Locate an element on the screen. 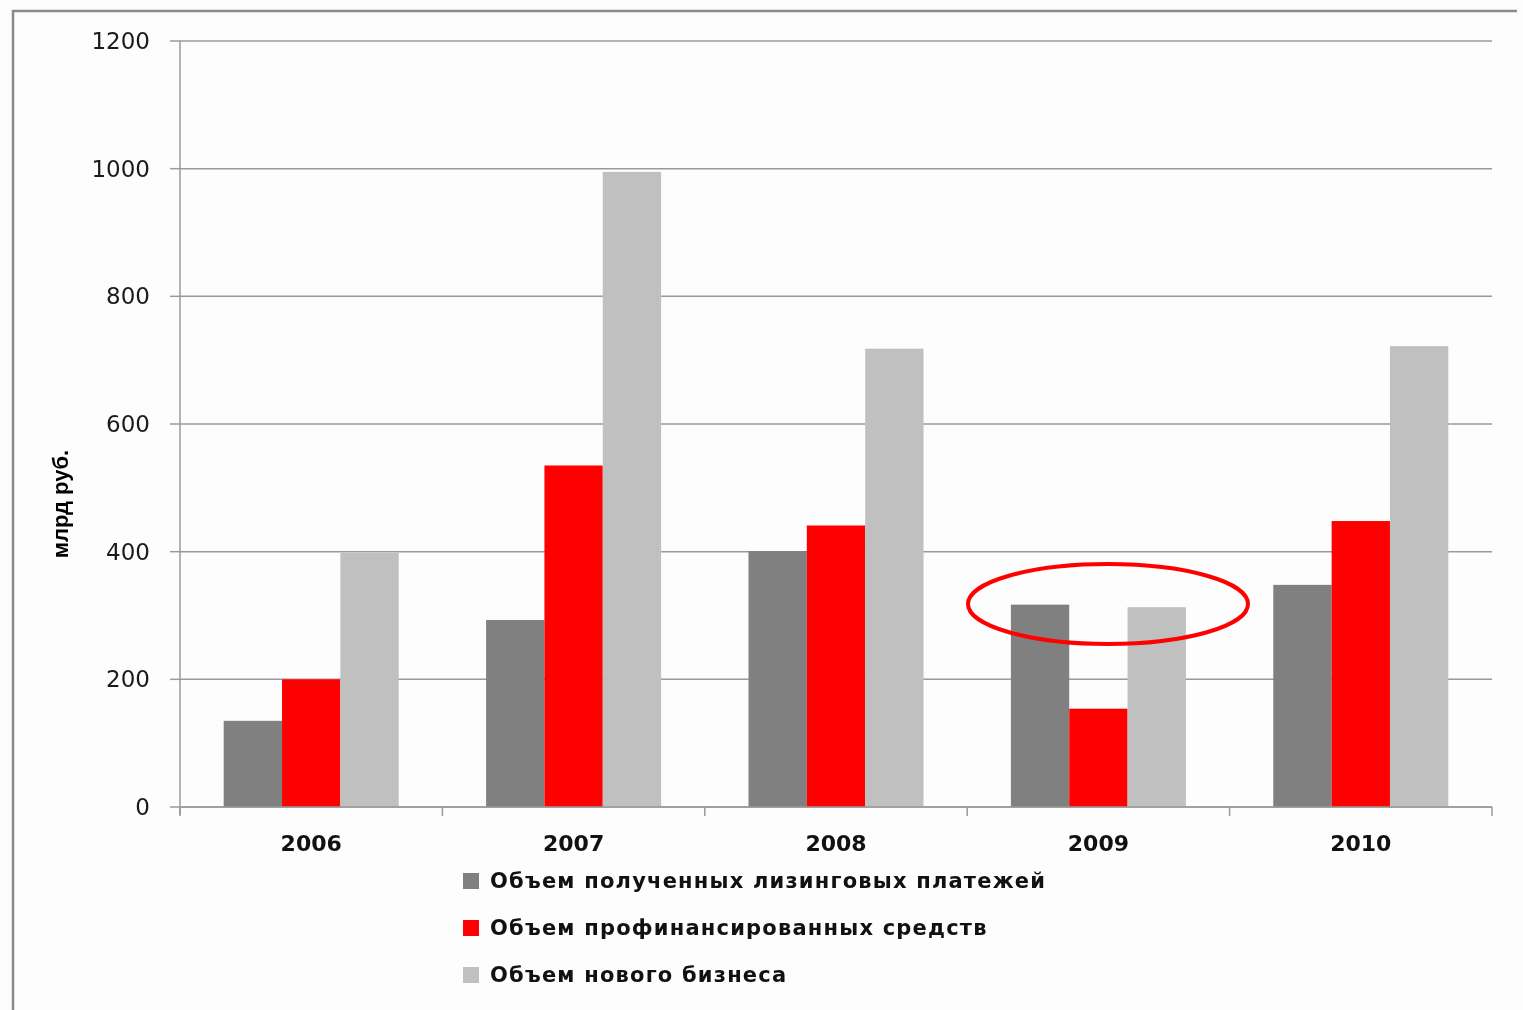 This screenshot has width=1523, height=1010. y-tick-label: 600 is located at coordinates (128, 424).